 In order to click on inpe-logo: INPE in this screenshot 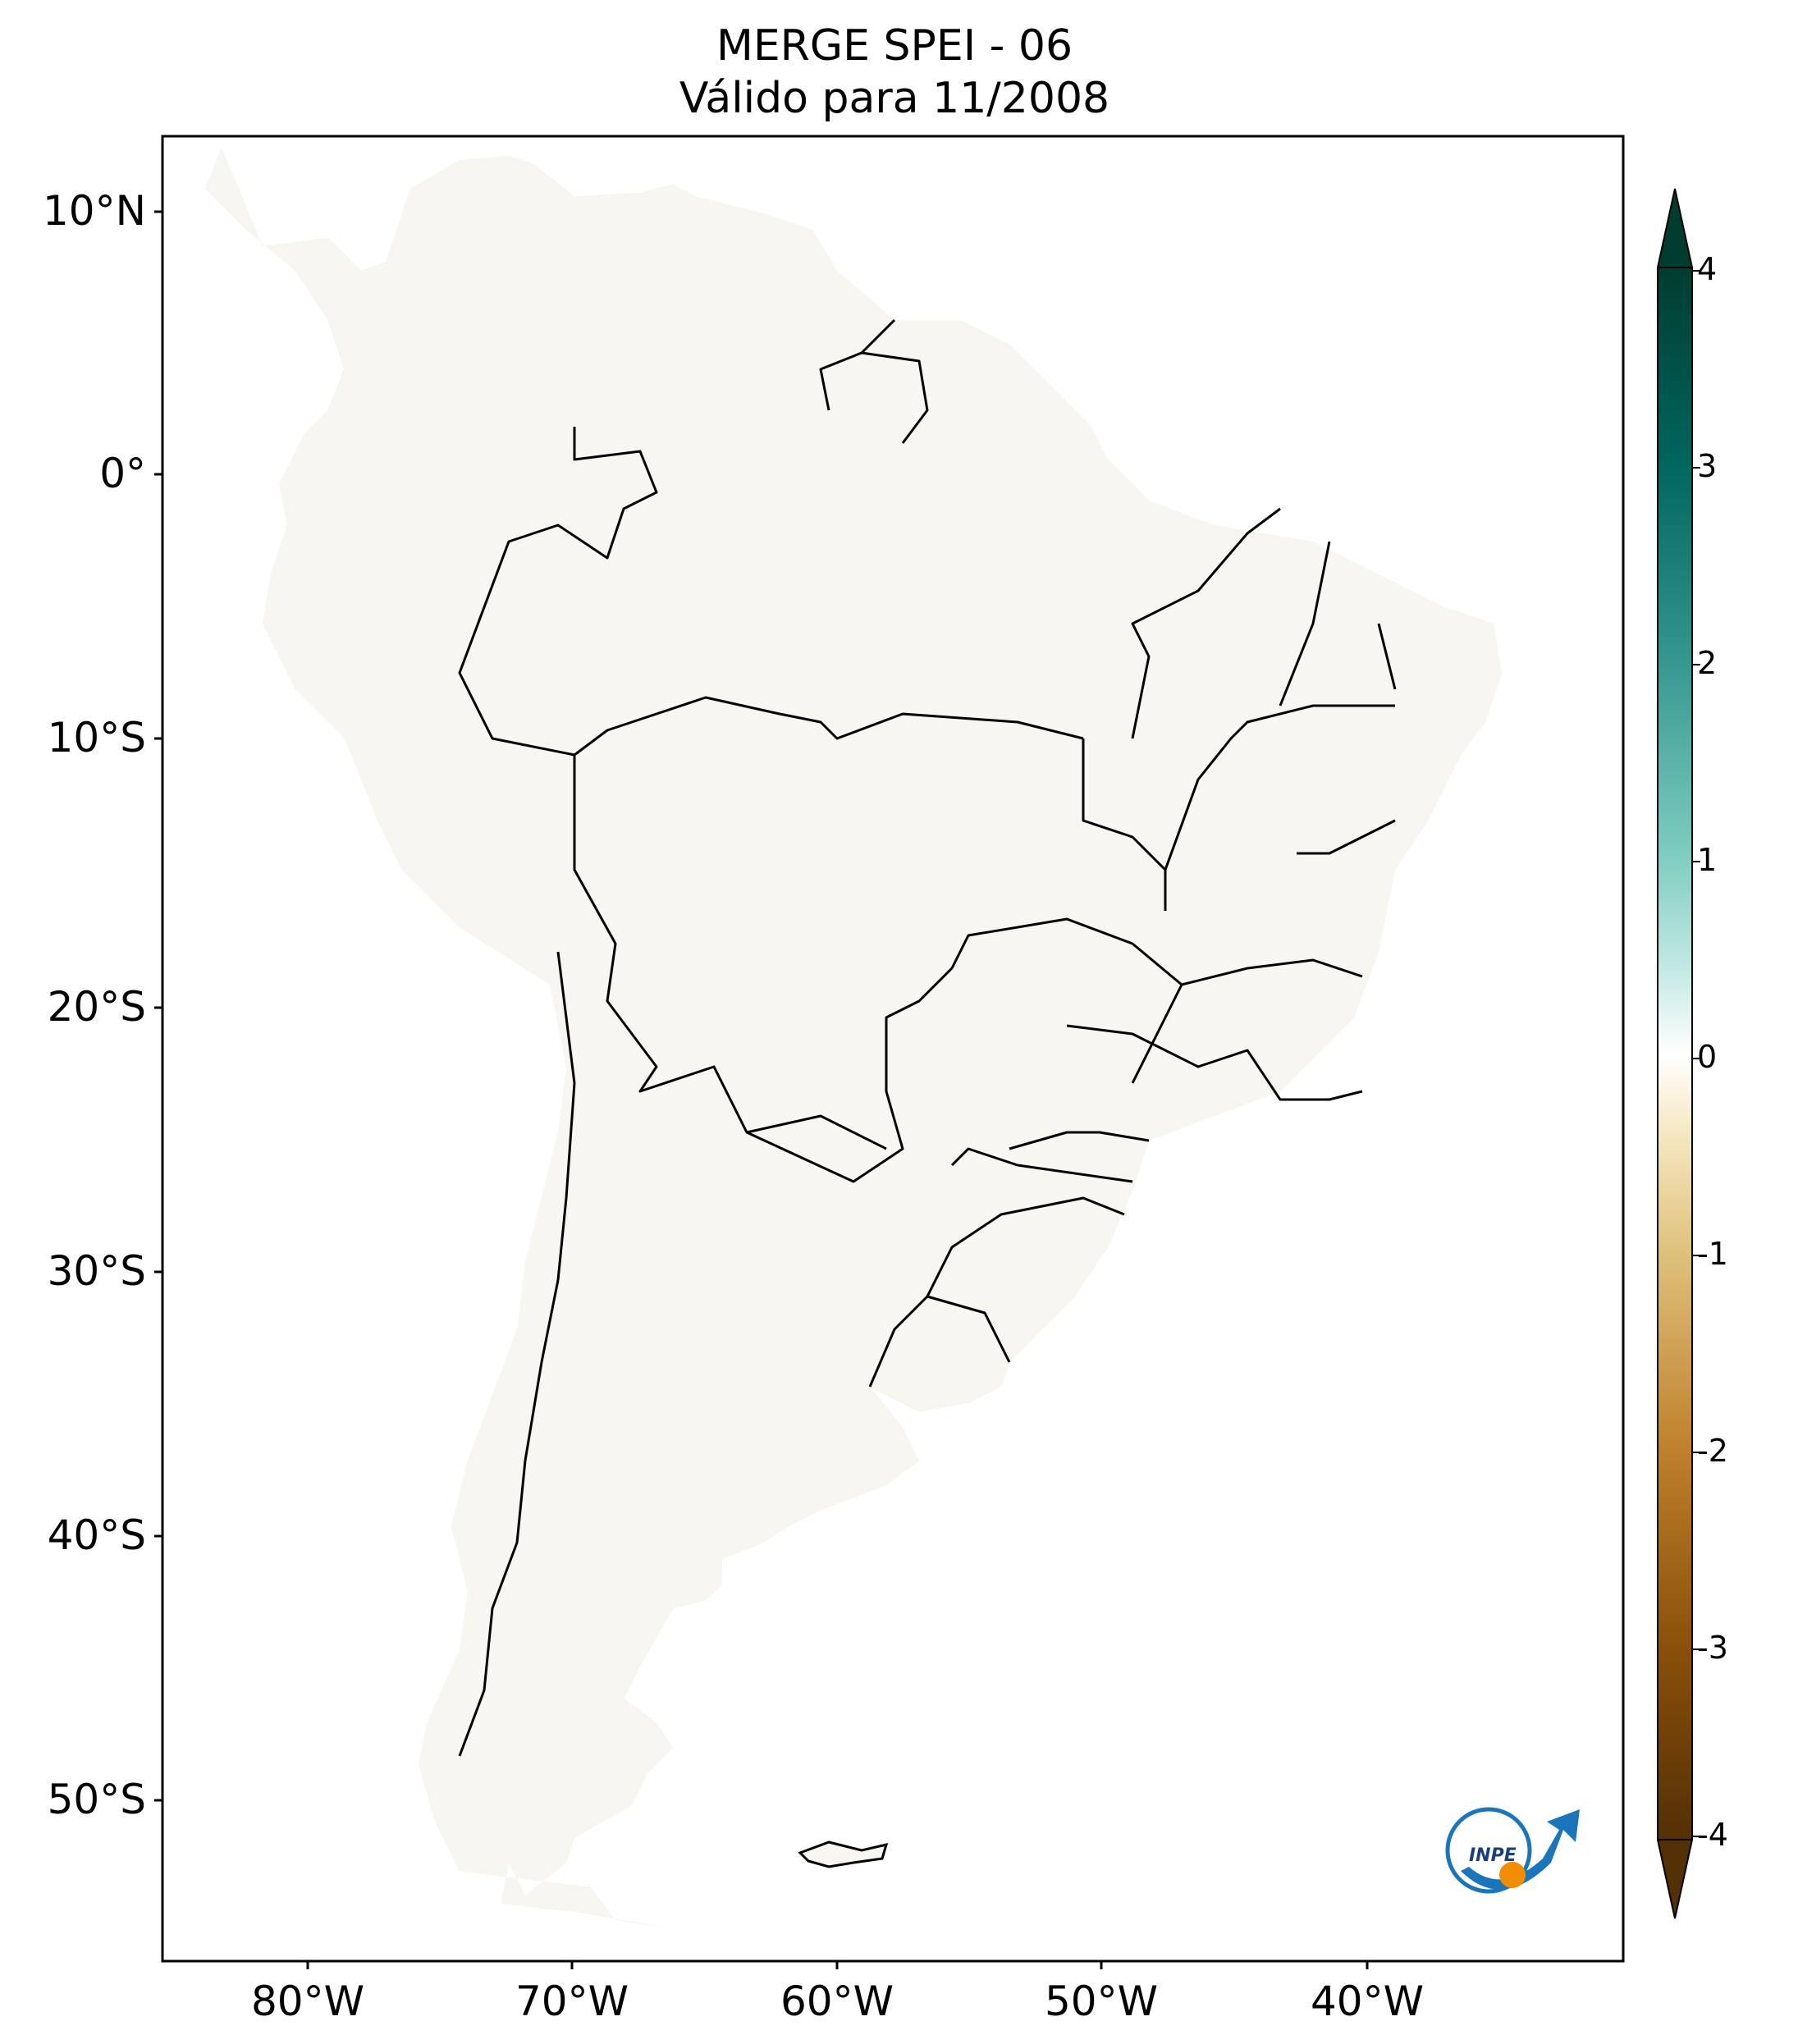, I will do `click(1512, 1850)`.